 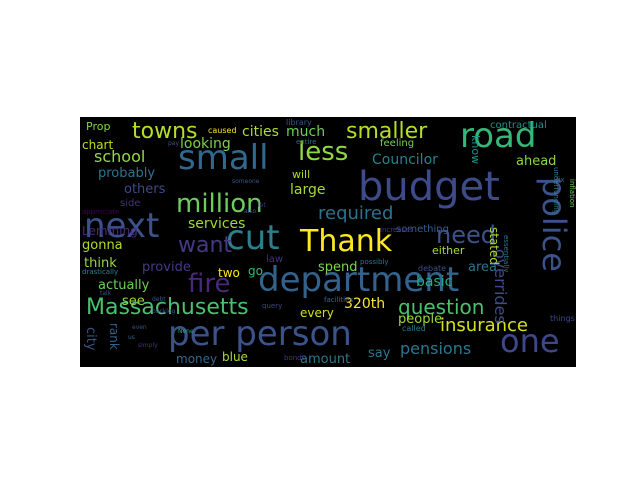 What do you see at coordinates (295, 358) in the screenshot?
I see `word-bonds: bonds` at bounding box center [295, 358].